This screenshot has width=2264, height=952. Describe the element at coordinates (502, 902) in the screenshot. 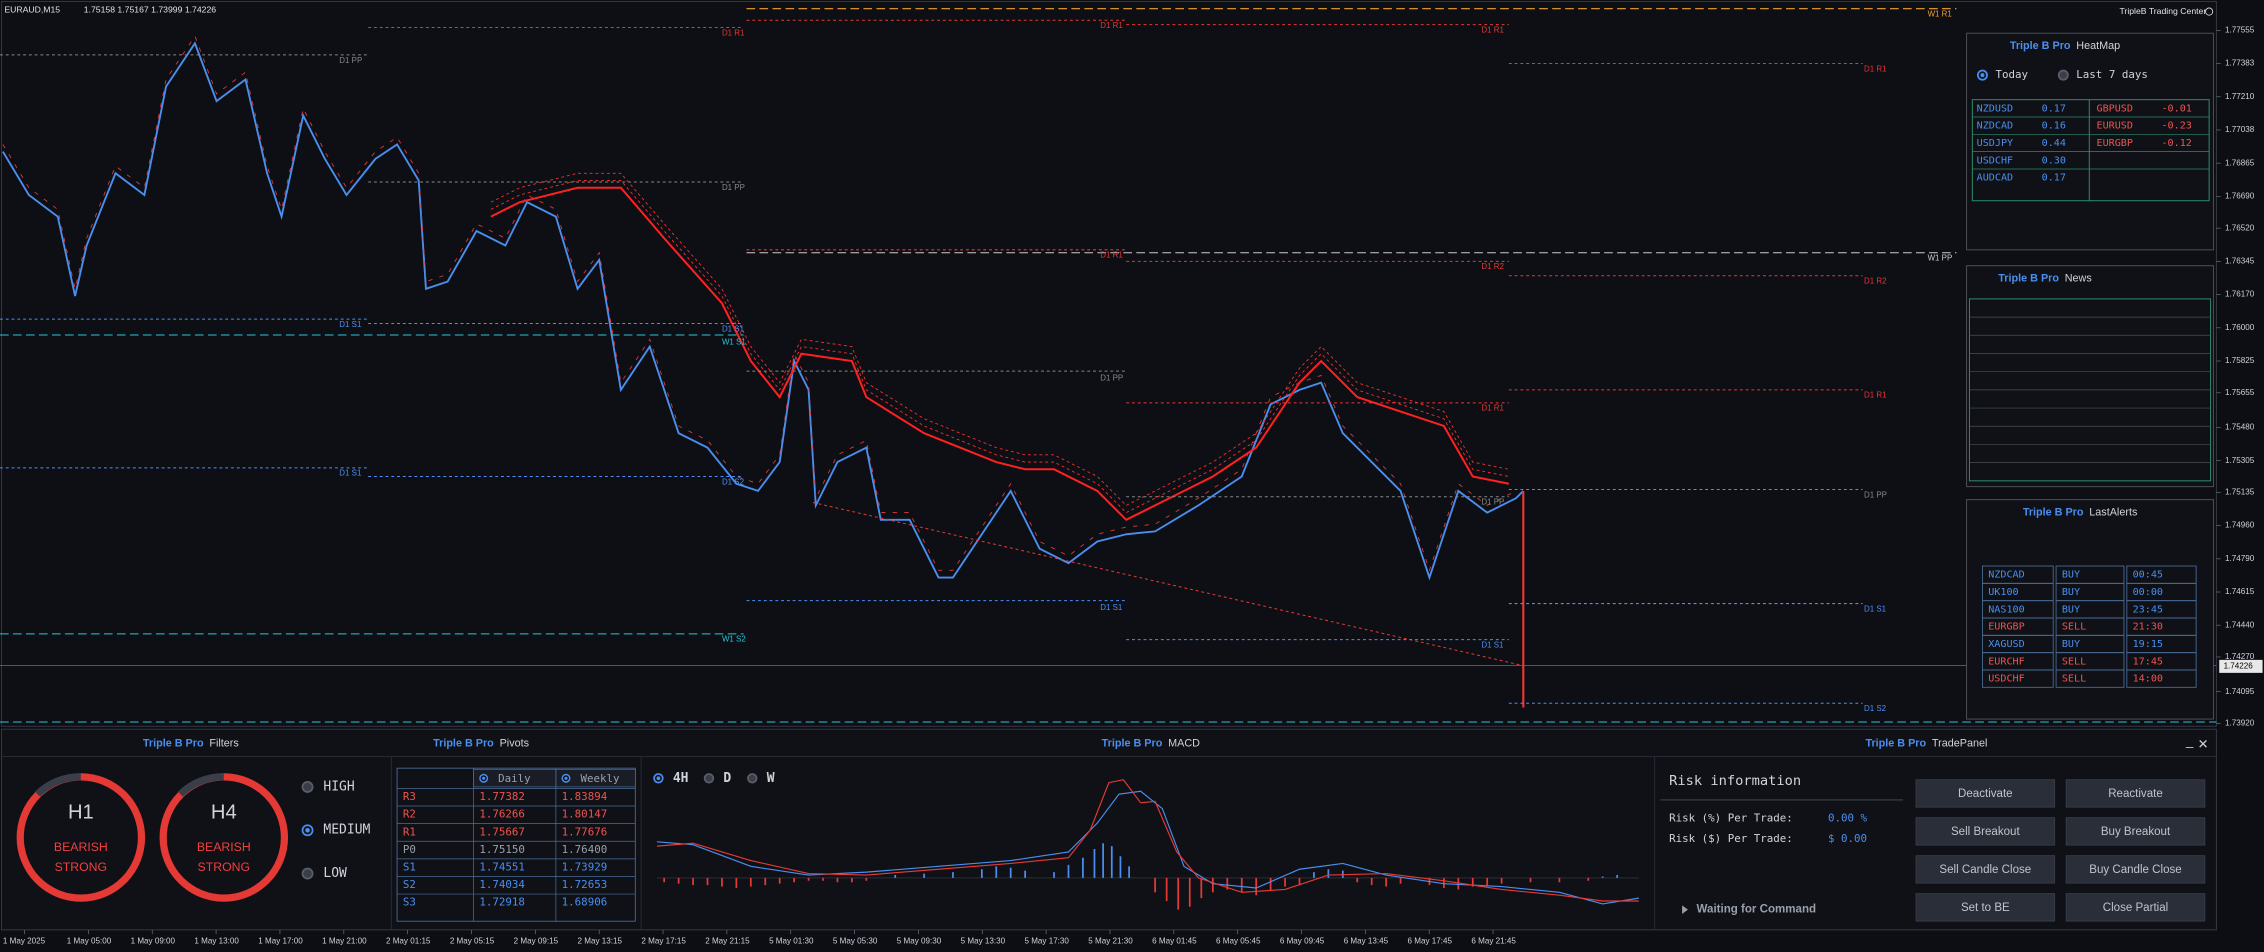

I see `pivot-cell: 1.72918` at that location.